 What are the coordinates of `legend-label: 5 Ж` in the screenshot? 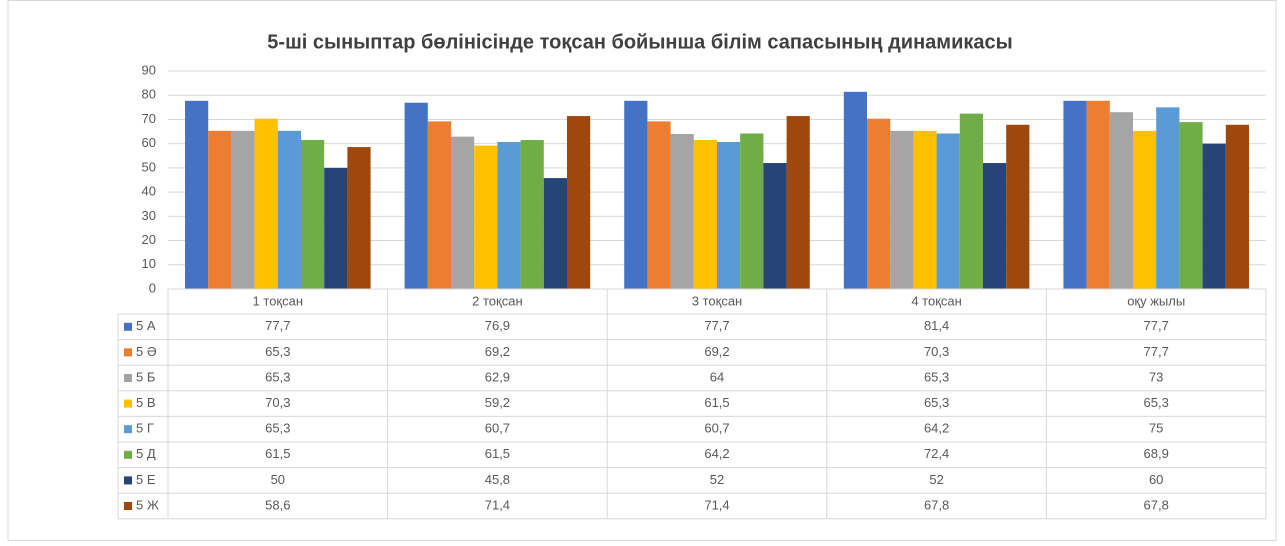 It's located at (147, 504).